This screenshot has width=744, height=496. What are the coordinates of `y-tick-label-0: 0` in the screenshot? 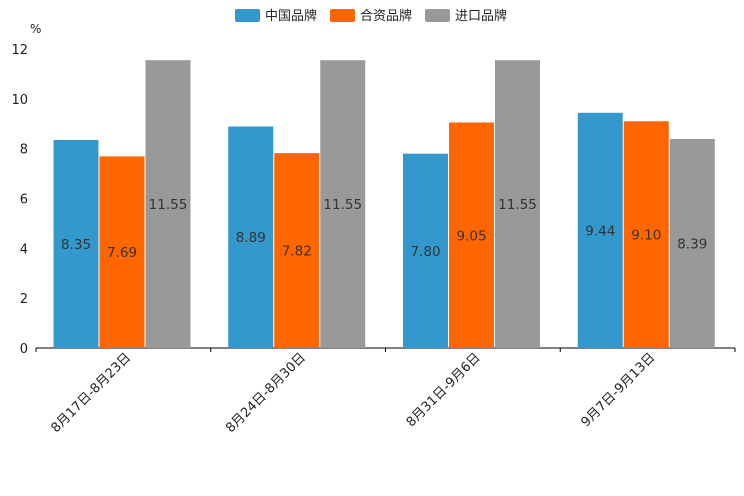 It's located at (24, 349).